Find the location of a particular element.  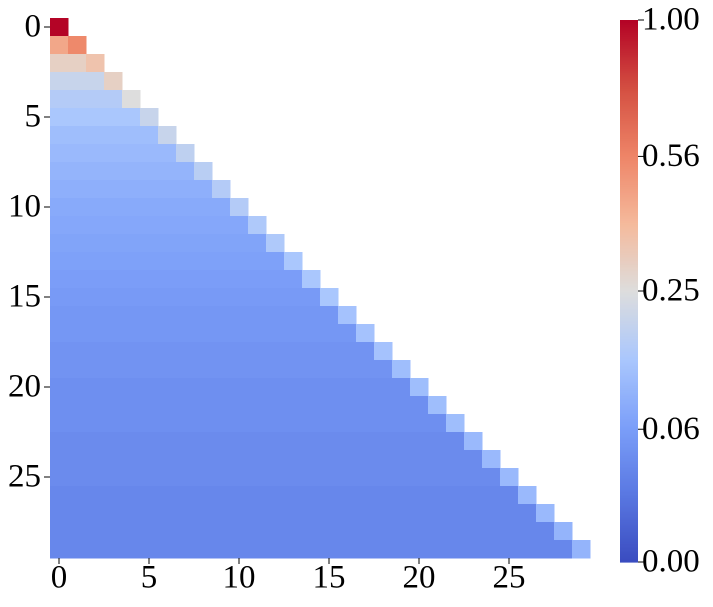

y-tick-label: 25 is located at coordinates (24, 477).